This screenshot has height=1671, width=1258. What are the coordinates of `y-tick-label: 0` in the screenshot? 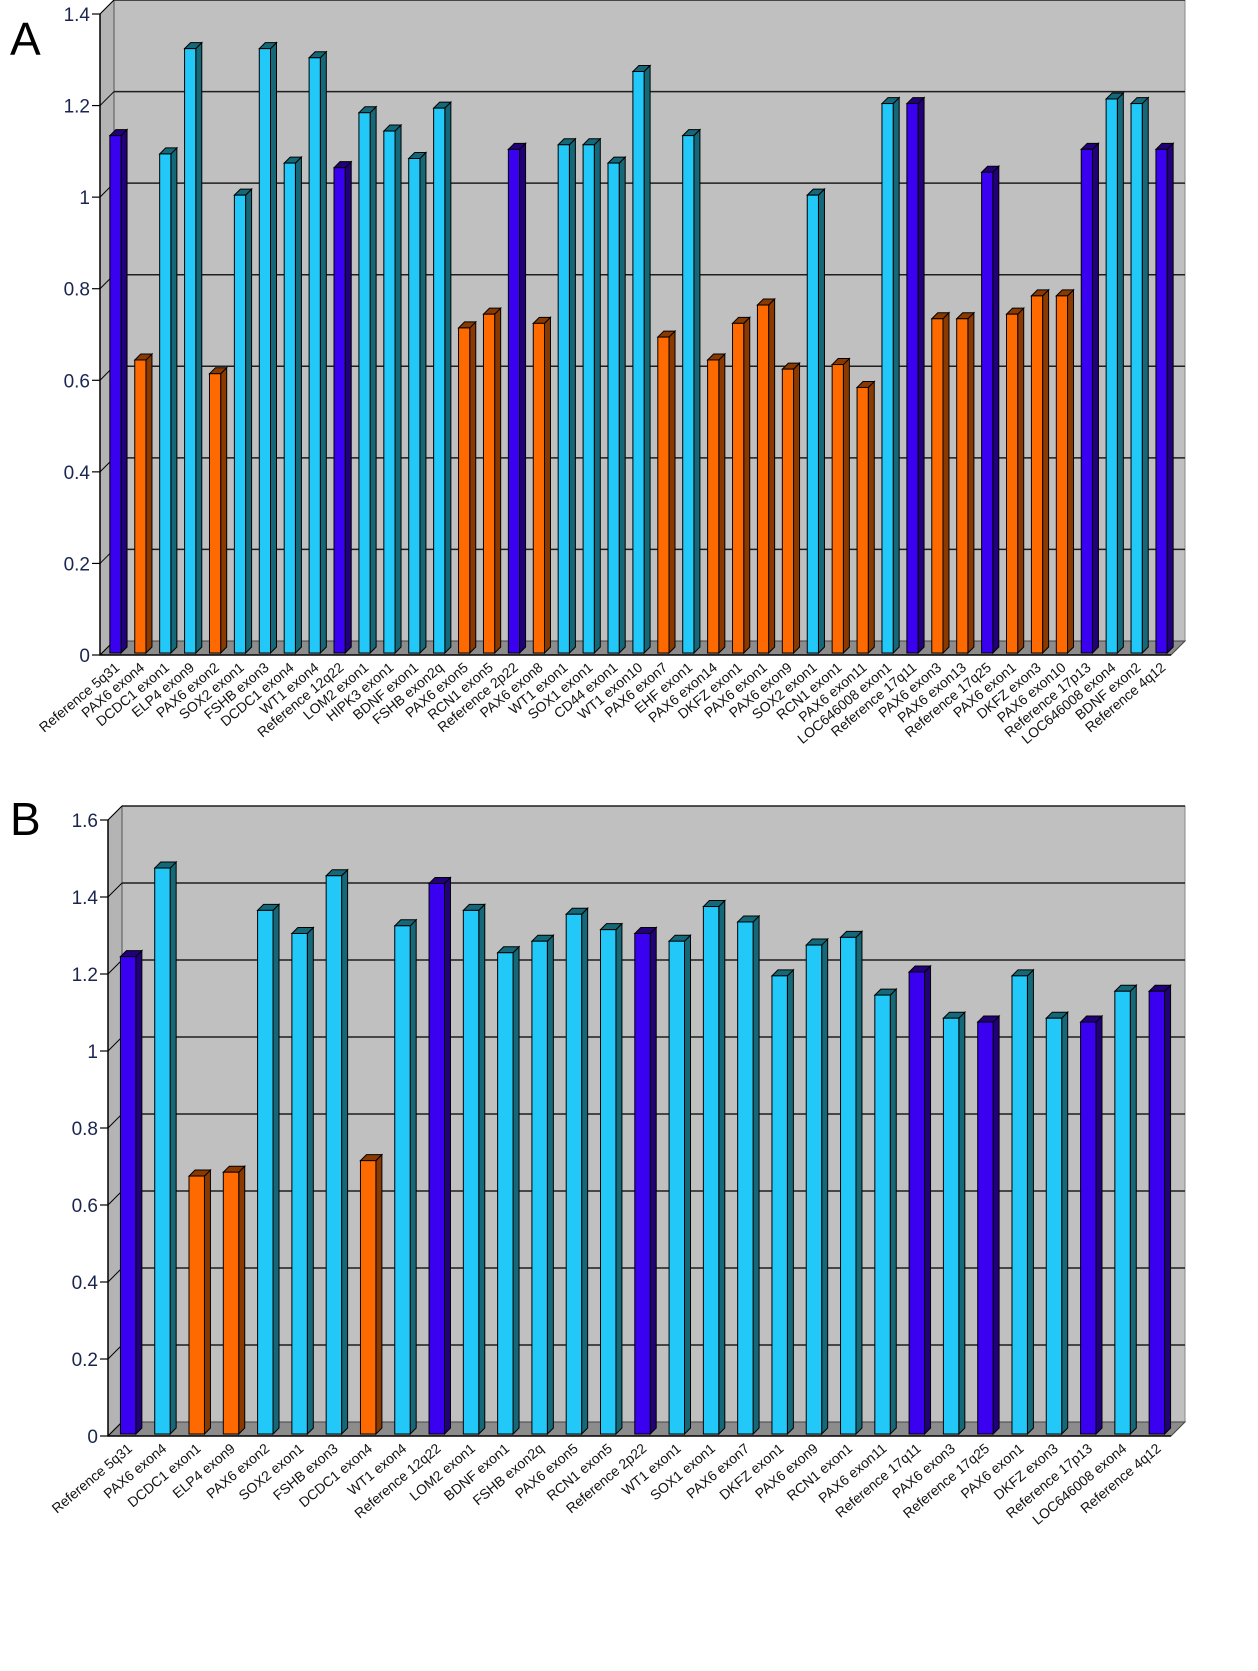 It's located at (84, 656).